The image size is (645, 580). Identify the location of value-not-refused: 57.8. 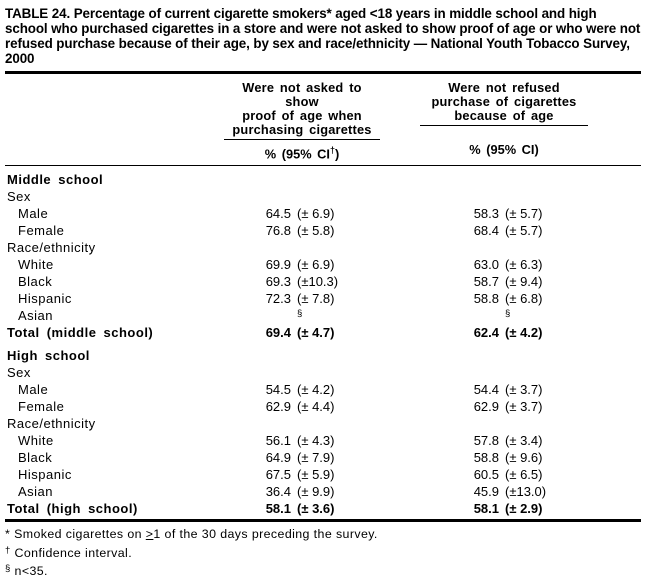
(486, 441).